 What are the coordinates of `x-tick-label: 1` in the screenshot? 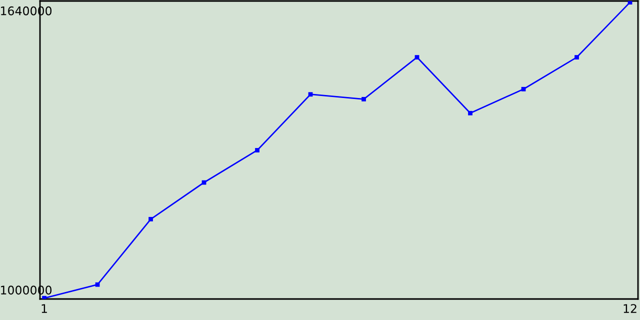 It's located at (44, 308).